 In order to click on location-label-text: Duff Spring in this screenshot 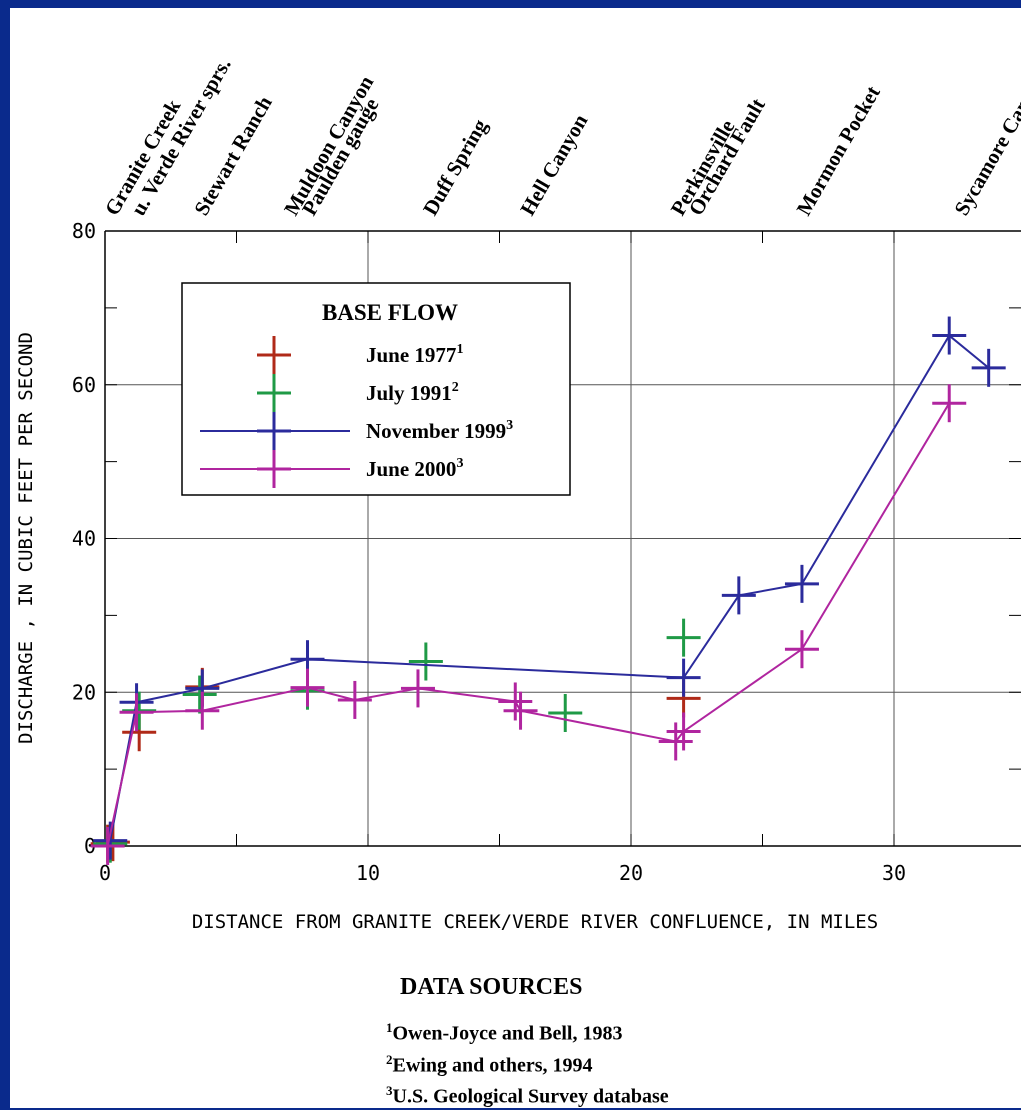, I will do `click(455, 167)`.